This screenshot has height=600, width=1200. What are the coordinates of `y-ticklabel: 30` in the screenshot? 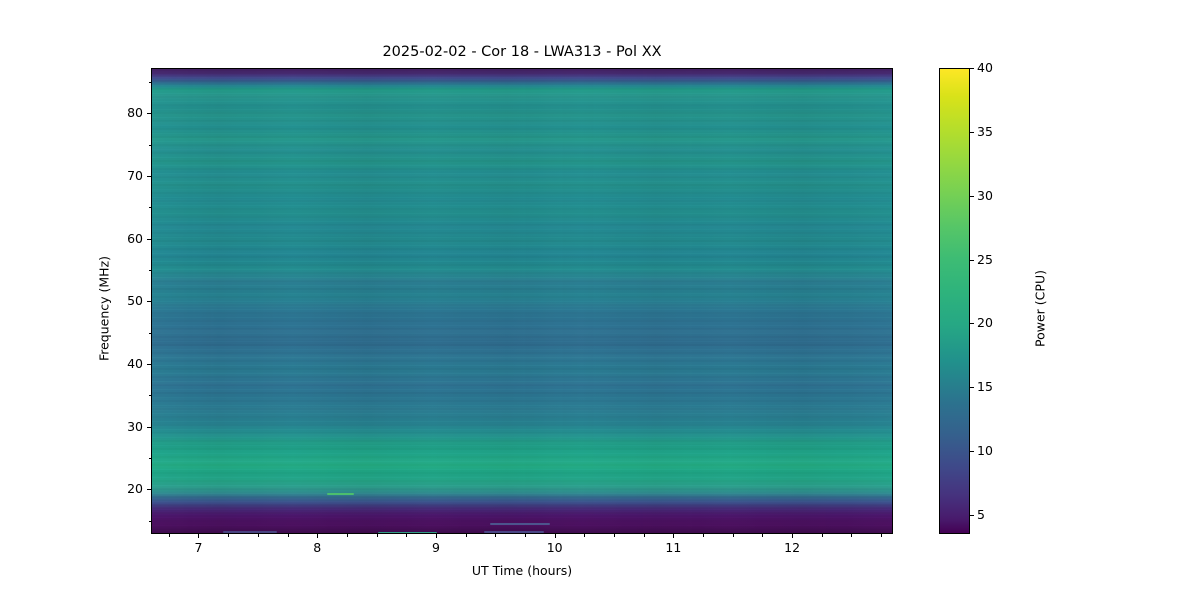 It's located at (135, 426).